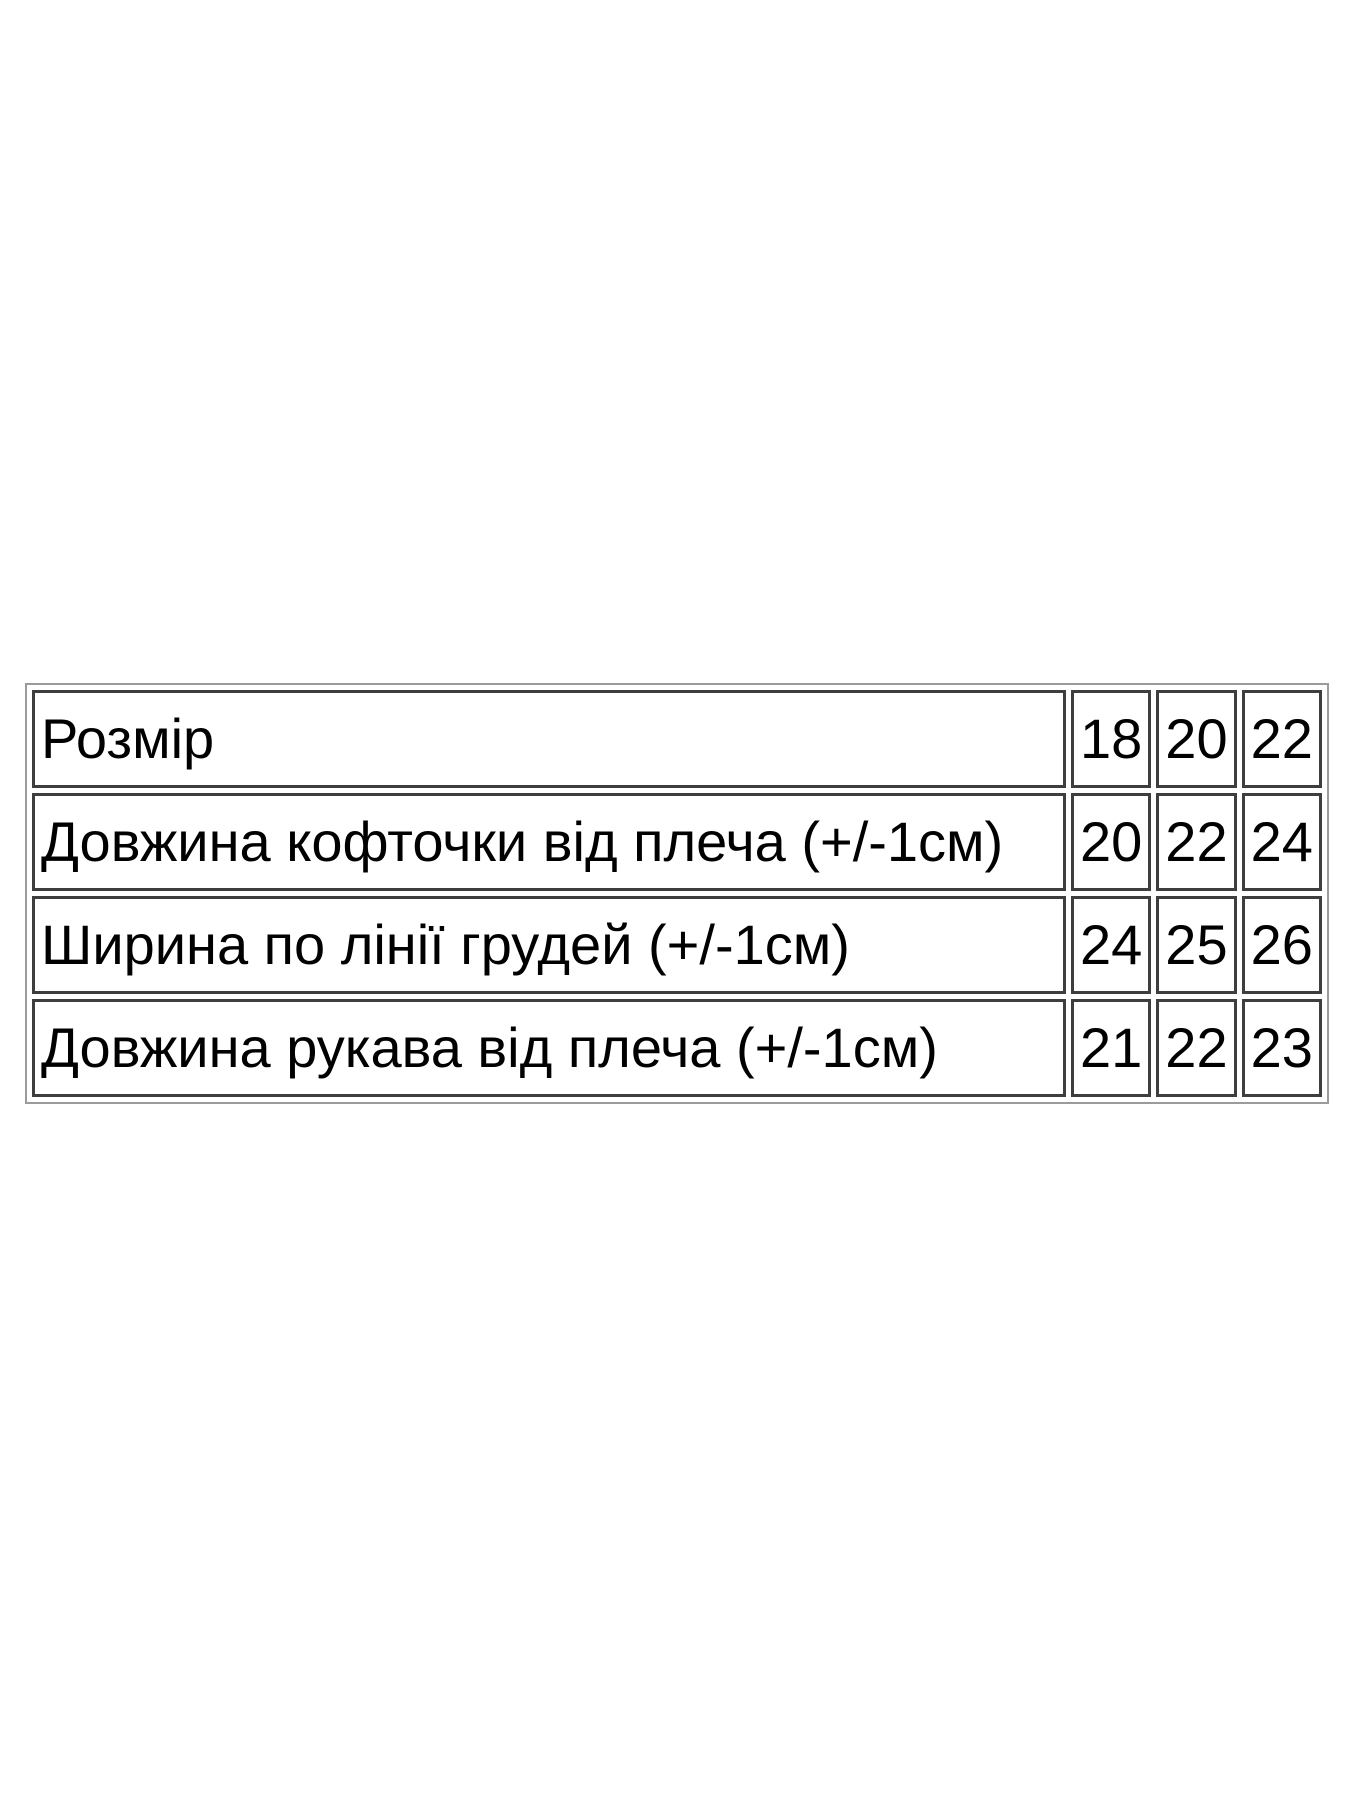  Describe the element at coordinates (1281, 1048) in the screenshot. I see `size-value-cell: 23` at that location.